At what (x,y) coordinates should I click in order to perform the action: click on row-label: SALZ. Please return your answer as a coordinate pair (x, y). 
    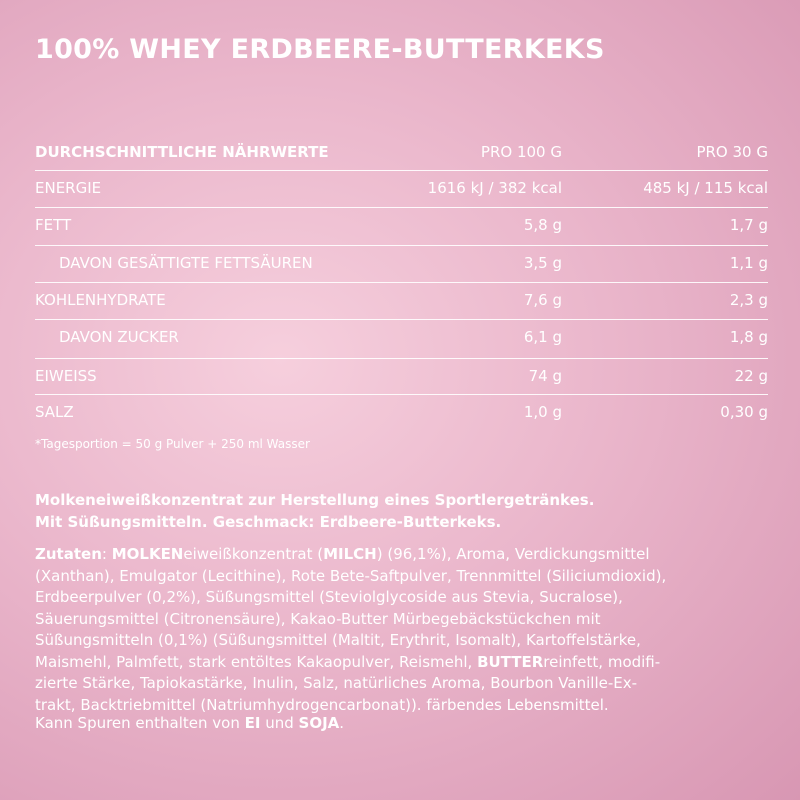
    Looking at the image, I should click on (54, 412).